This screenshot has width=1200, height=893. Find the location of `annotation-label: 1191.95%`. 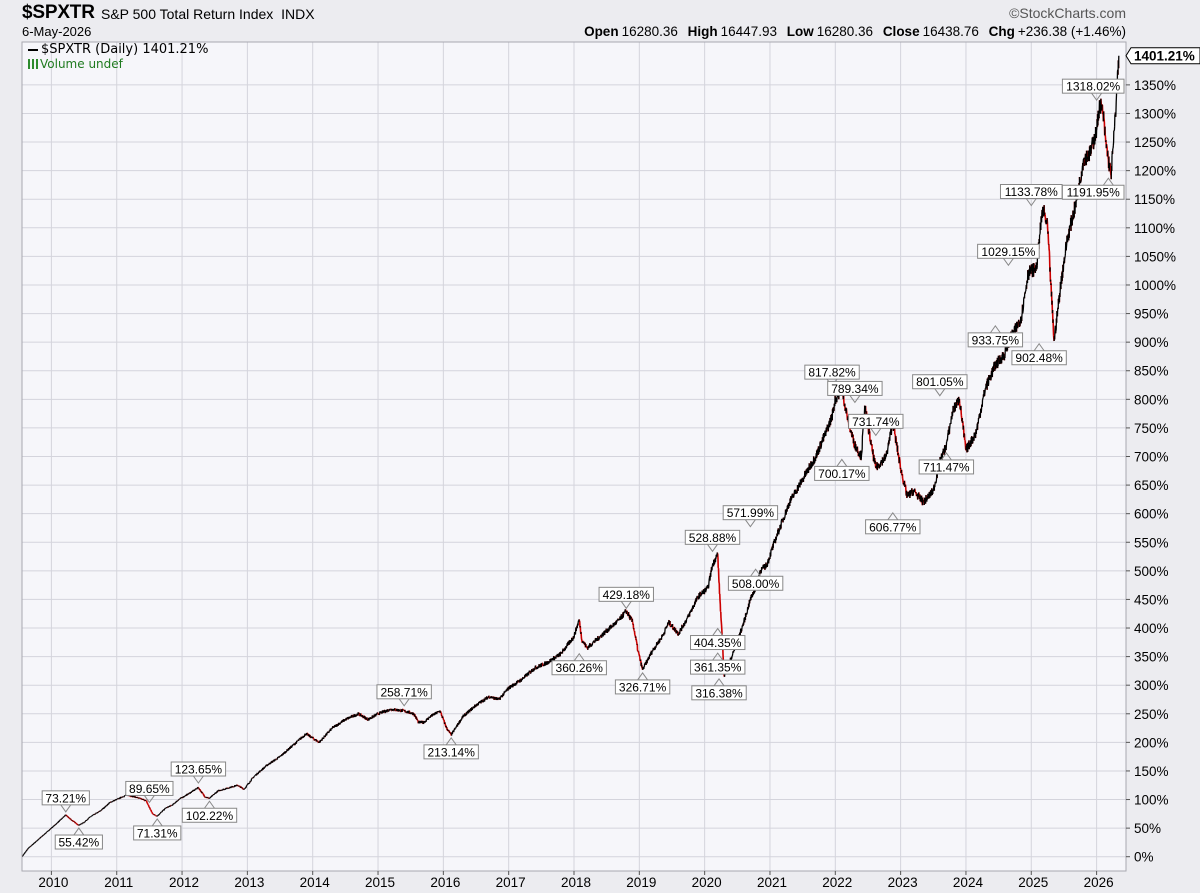

annotation-label: 1191.95% is located at coordinates (1093, 193).